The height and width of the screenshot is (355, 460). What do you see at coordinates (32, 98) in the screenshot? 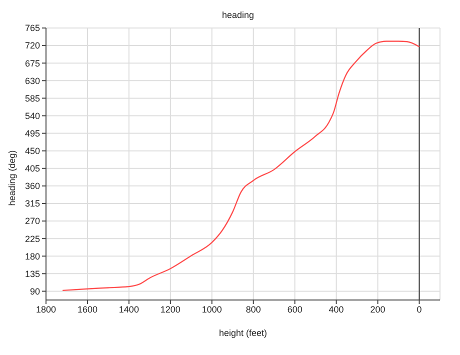
I see `y-tick-label: 585` at bounding box center [32, 98].